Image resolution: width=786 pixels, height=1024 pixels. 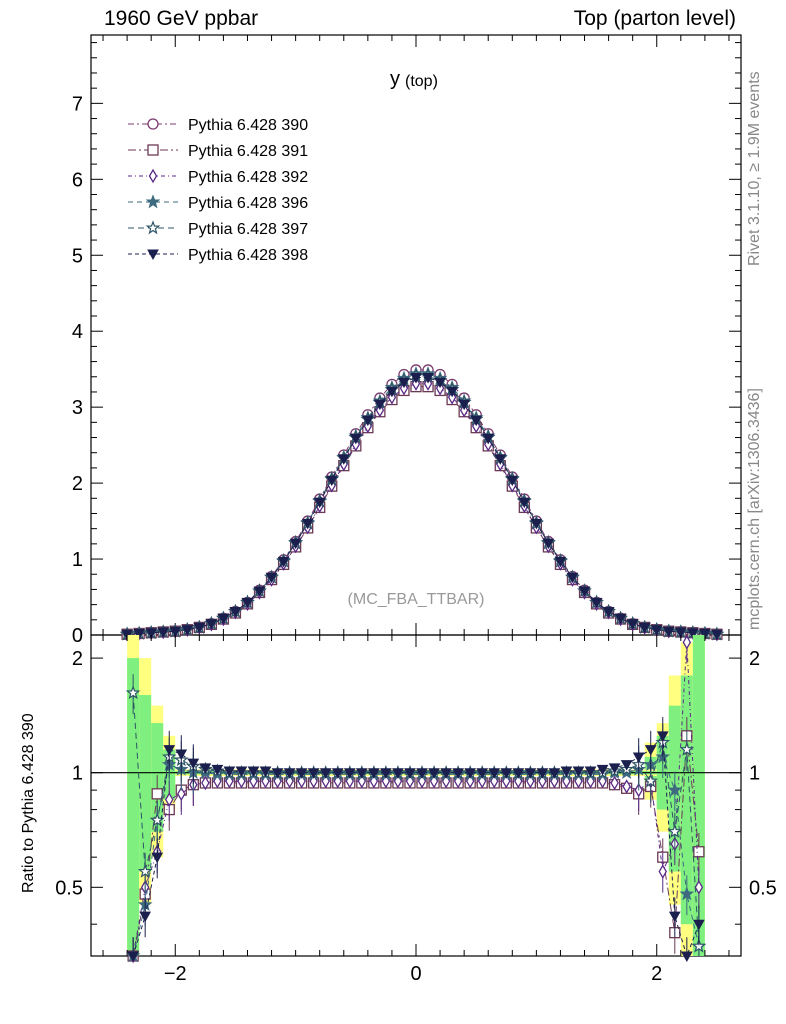 I want to click on watermark-label: (MC_FBA_TTBAR), so click(x=416, y=599).